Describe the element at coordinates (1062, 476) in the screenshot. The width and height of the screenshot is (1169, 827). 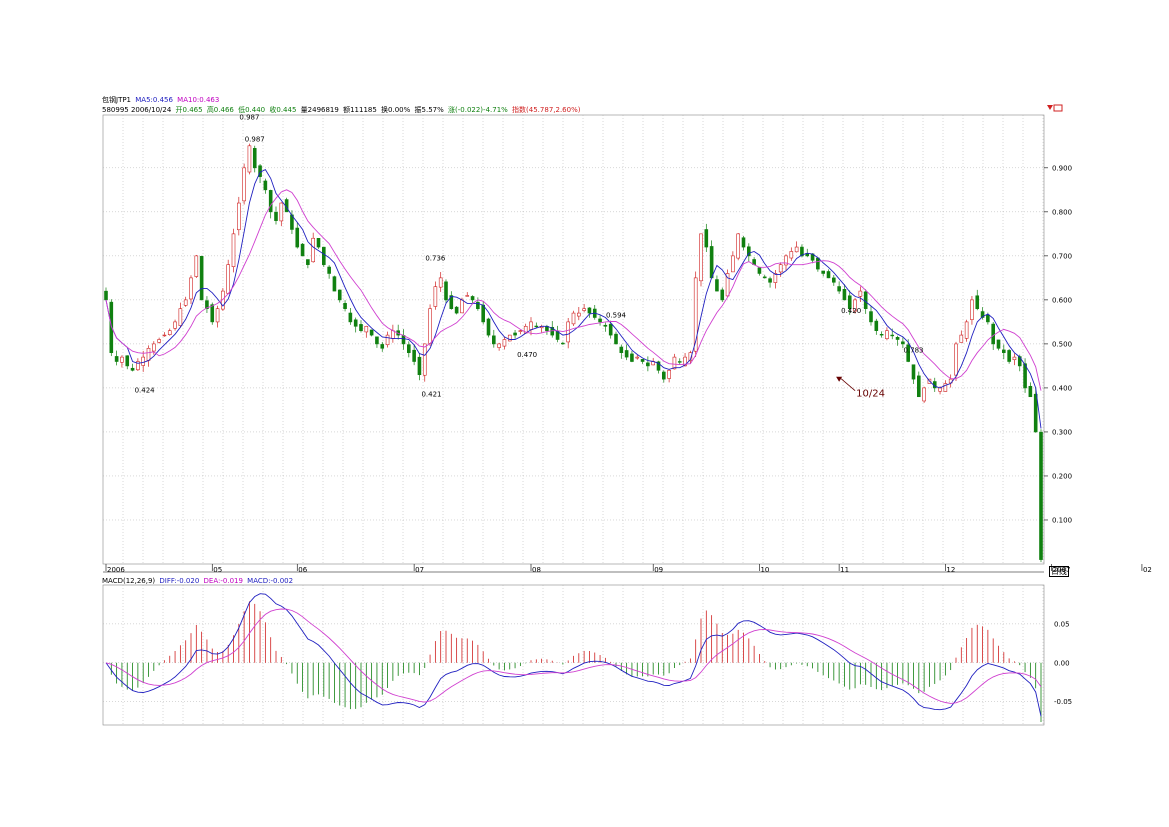
I see `y-tick-label: 0.200` at that location.